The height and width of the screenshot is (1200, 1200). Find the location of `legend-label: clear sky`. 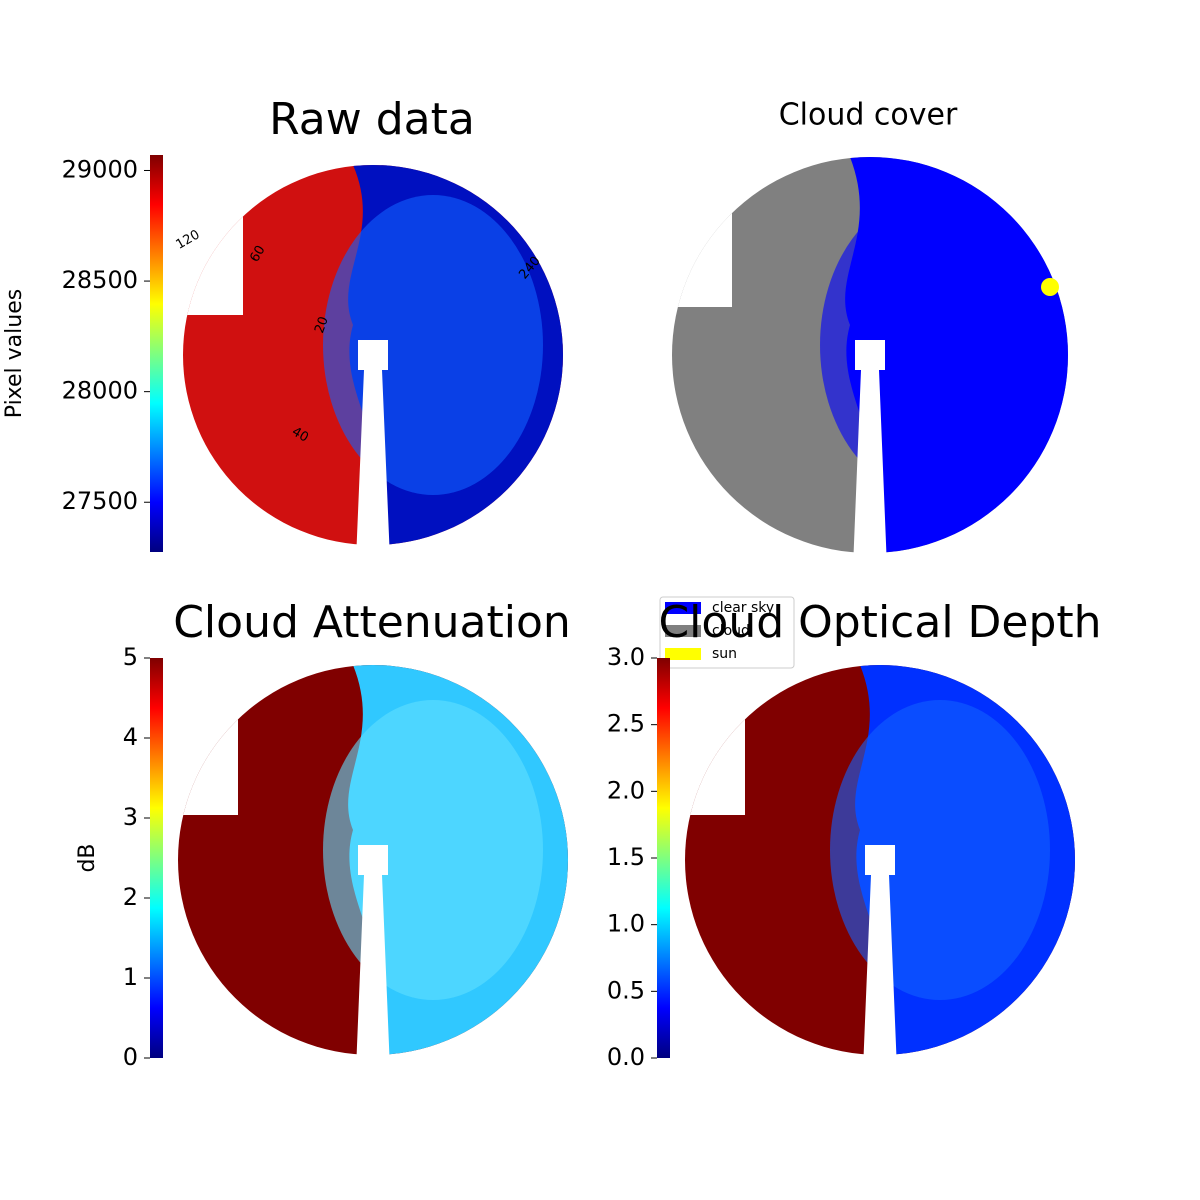

legend-label: clear sky is located at coordinates (743, 608).